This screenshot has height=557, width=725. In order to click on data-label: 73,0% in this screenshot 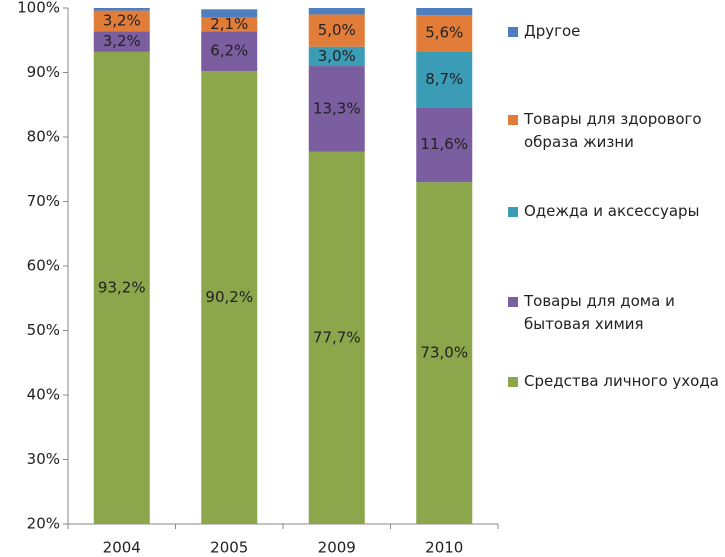, I will do `click(444, 353)`.